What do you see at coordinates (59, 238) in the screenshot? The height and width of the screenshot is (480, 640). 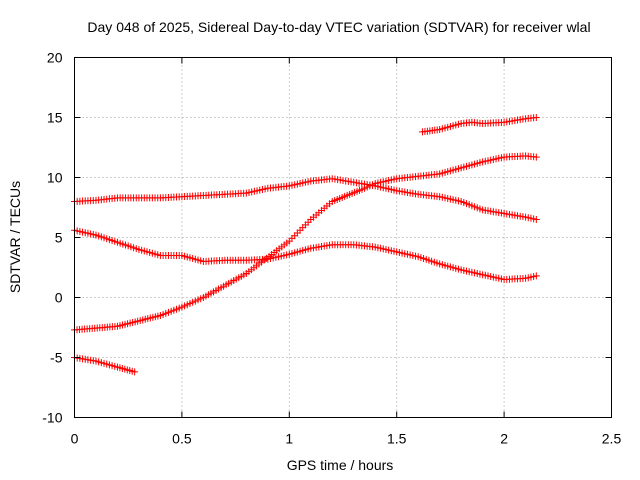 I see `y-tick-label: 5` at bounding box center [59, 238].